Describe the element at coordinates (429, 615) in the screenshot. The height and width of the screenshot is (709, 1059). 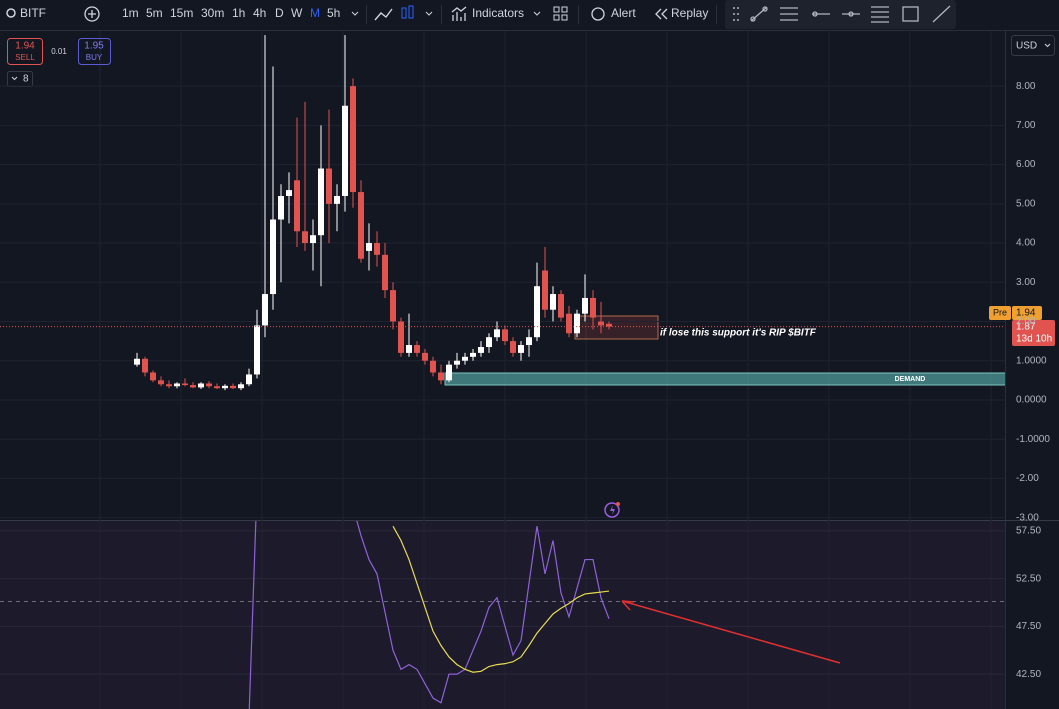
I see `rsi-line` at that location.